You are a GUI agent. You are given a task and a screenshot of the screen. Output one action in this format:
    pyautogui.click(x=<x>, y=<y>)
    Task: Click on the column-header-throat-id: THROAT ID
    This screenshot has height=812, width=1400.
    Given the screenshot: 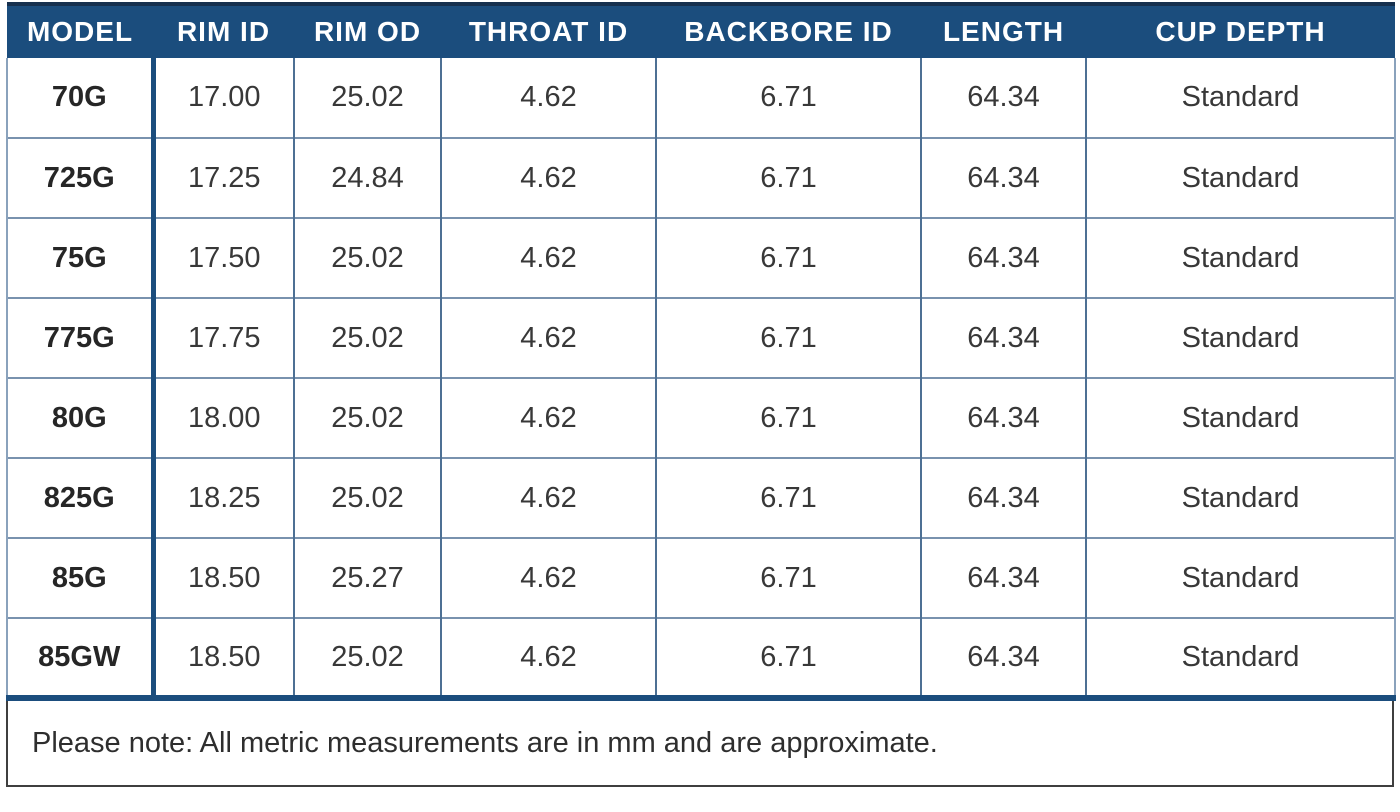 What is the action you would take?
    pyautogui.click(x=548, y=30)
    